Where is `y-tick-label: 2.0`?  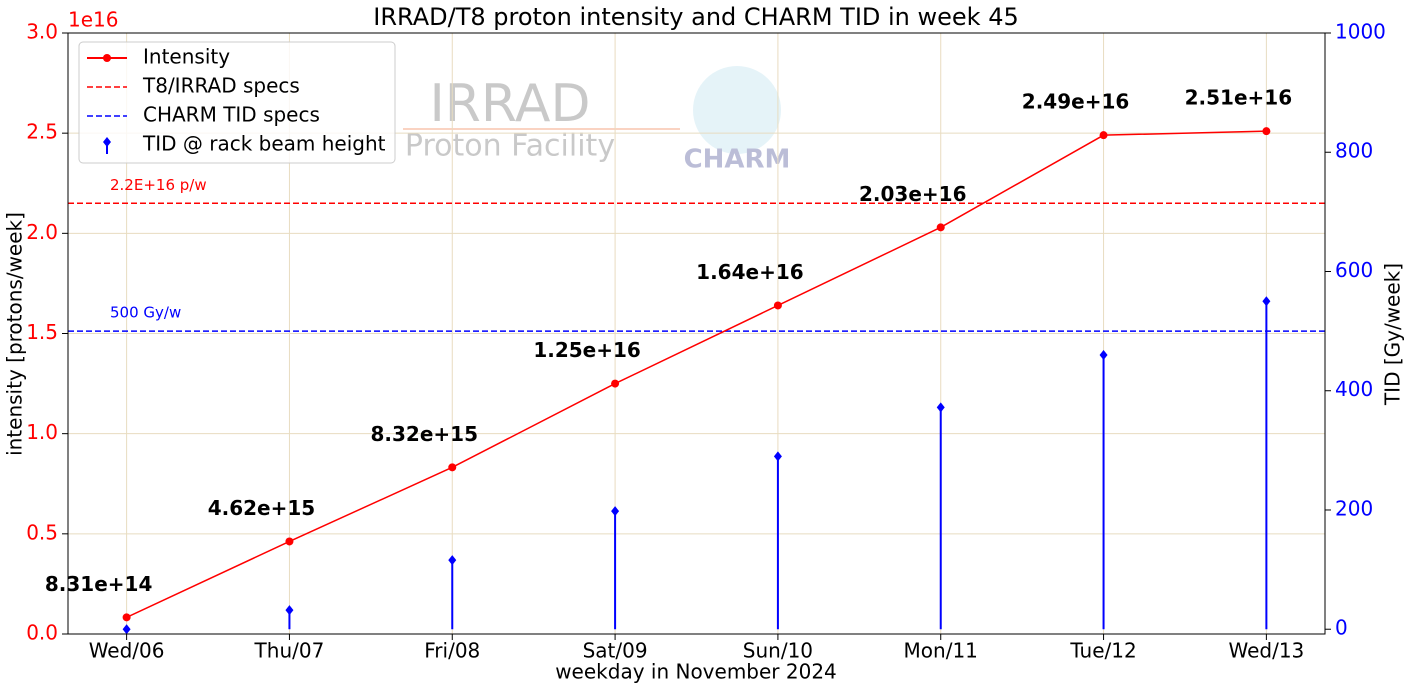
y-tick-label: 2.0 is located at coordinates (42, 232).